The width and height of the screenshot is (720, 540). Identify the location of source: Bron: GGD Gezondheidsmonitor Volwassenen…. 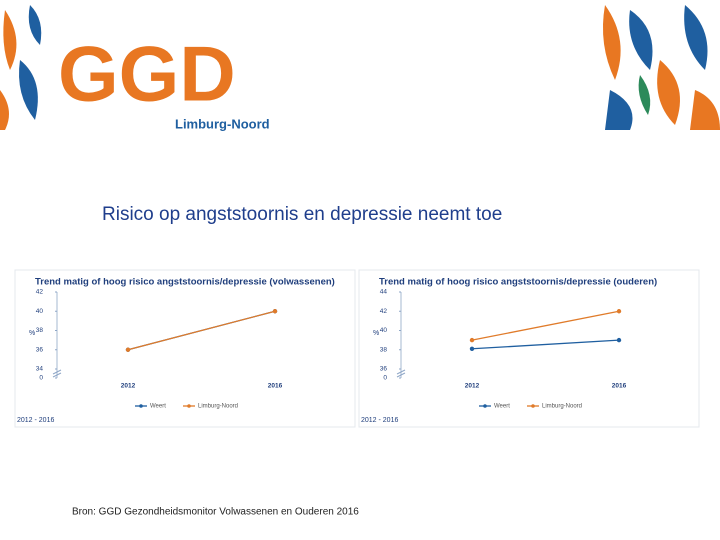
(215, 512).